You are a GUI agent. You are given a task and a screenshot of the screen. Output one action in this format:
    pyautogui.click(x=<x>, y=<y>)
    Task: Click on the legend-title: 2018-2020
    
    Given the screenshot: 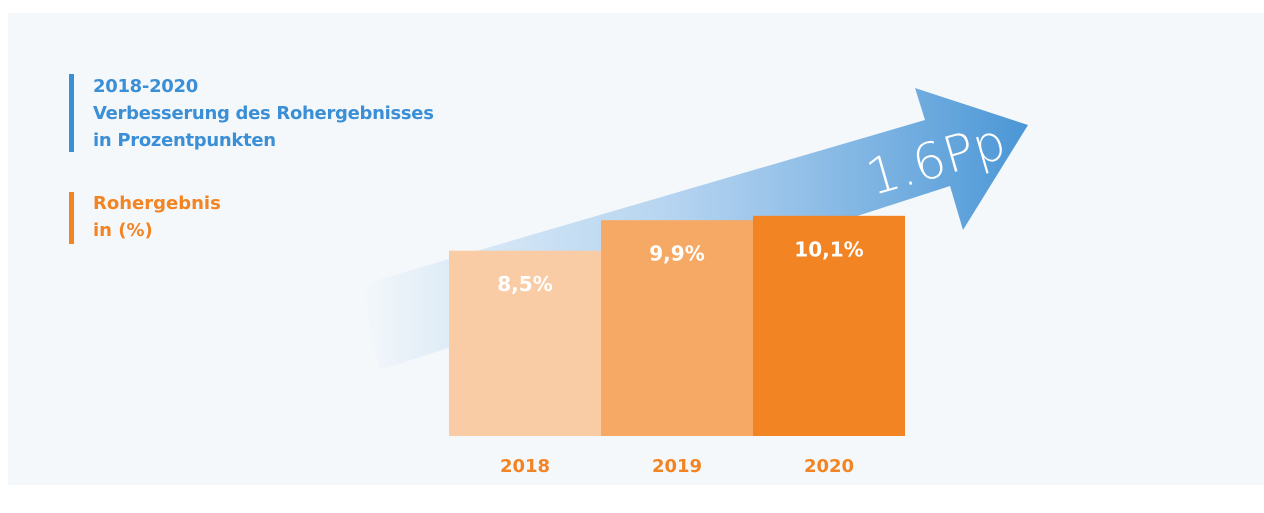 What is the action you would take?
    pyautogui.click(x=145, y=86)
    